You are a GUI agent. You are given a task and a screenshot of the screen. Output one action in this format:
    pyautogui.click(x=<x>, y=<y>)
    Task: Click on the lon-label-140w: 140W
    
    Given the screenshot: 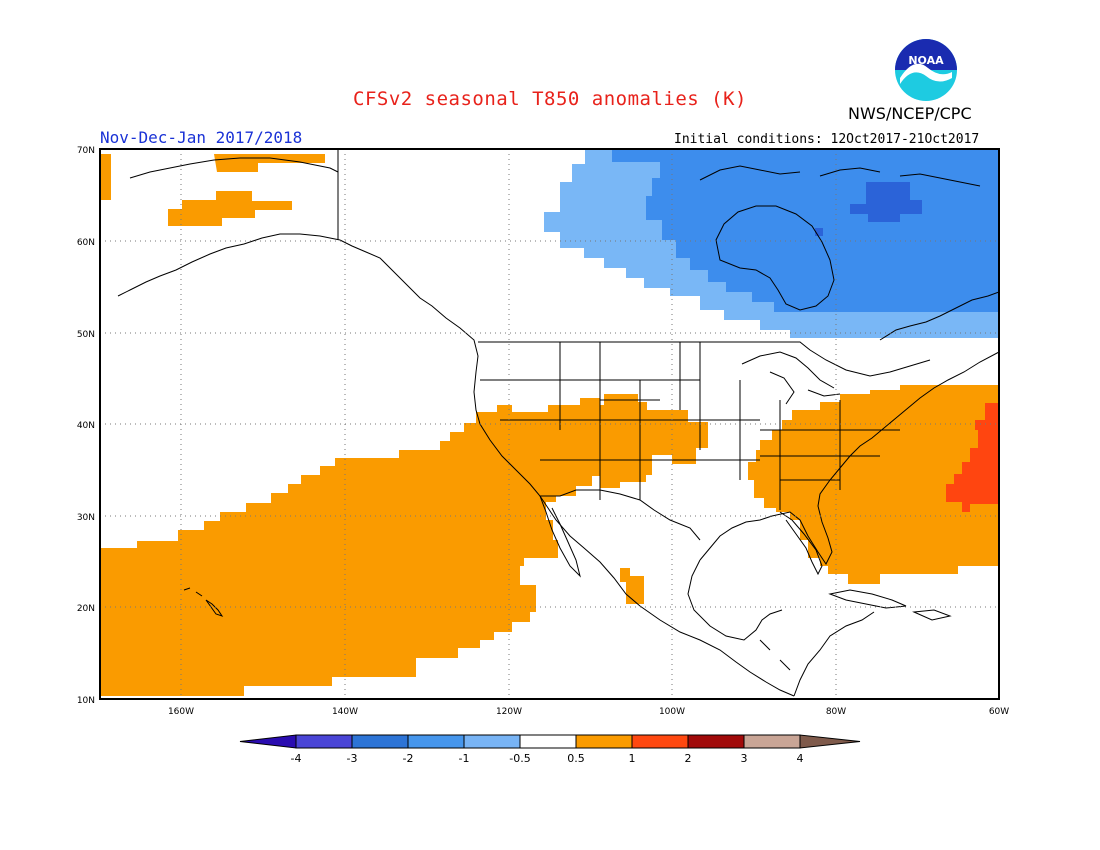 What is the action you would take?
    pyautogui.click(x=345, y=712)
    